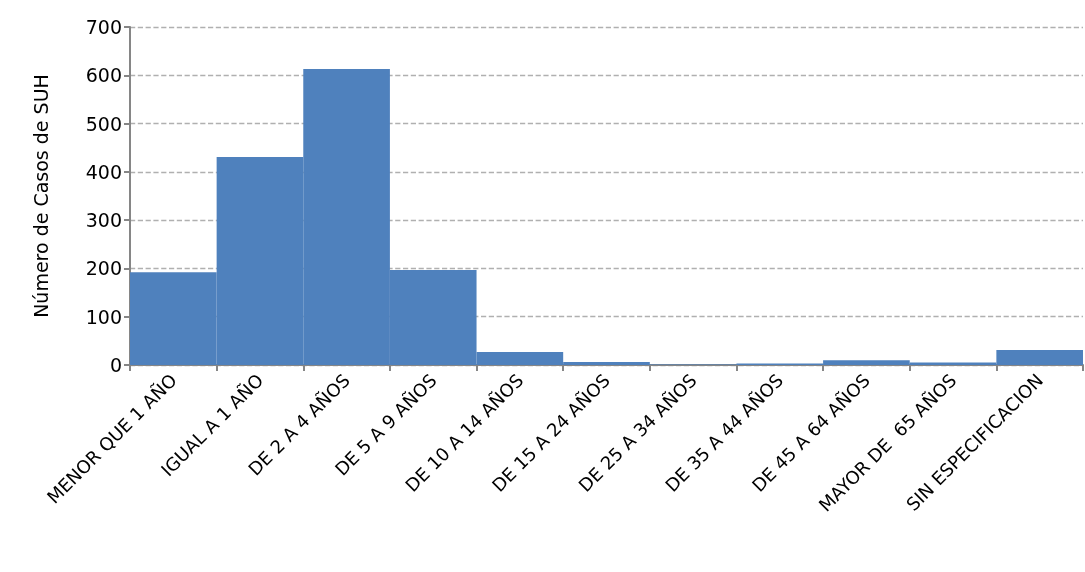 This screenshot has width=1085, height=572. What do you see at coordinates (103, 123) in the screenshot?
I see `y-tick-label: 500` at bounding box center [103, 123].